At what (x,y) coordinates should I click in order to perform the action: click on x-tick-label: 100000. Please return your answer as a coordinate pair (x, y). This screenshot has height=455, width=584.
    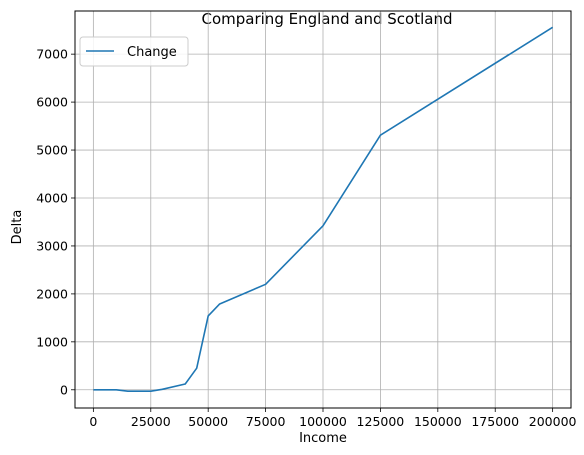
    Looking at the image, I should click on (323, 421).